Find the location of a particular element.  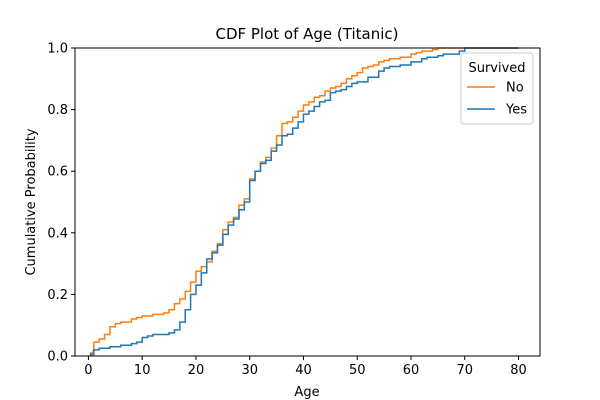

x-axis-ticks: 0 10 20 30 40 50 60 70 80 is located at coordinates (305, 367).